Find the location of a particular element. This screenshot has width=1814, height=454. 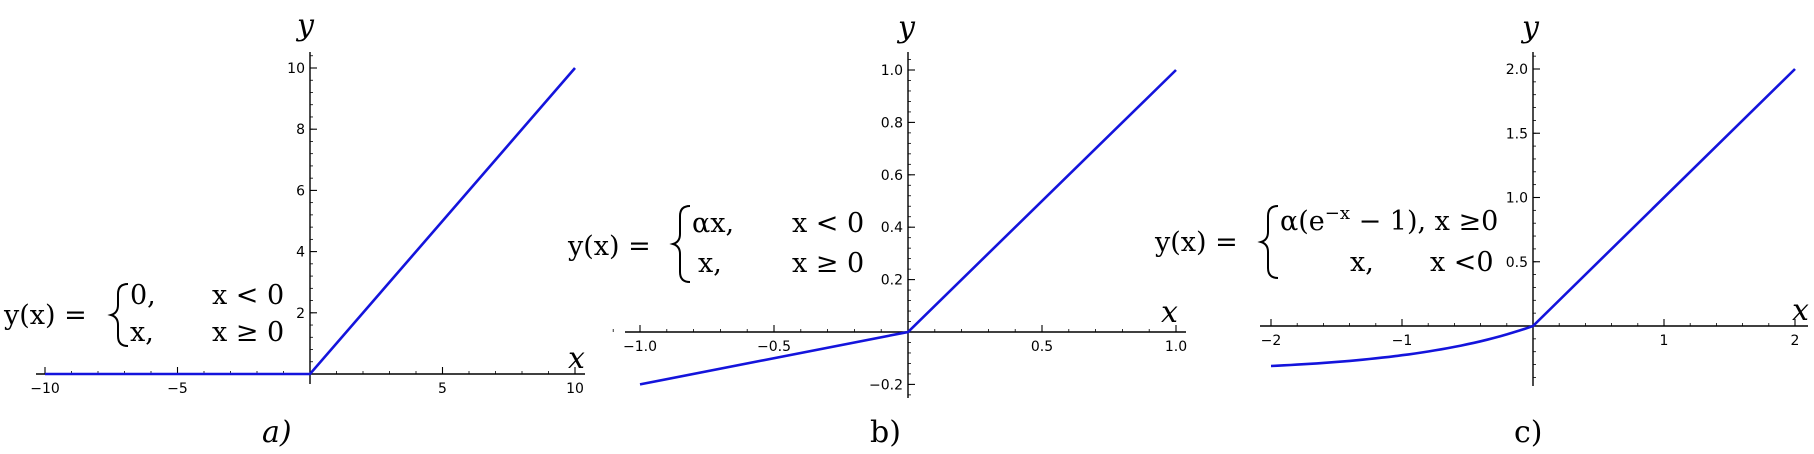

panel-c-formula-row1-rest: − 1), x ≥0 is located at coordinates (1424, 221).